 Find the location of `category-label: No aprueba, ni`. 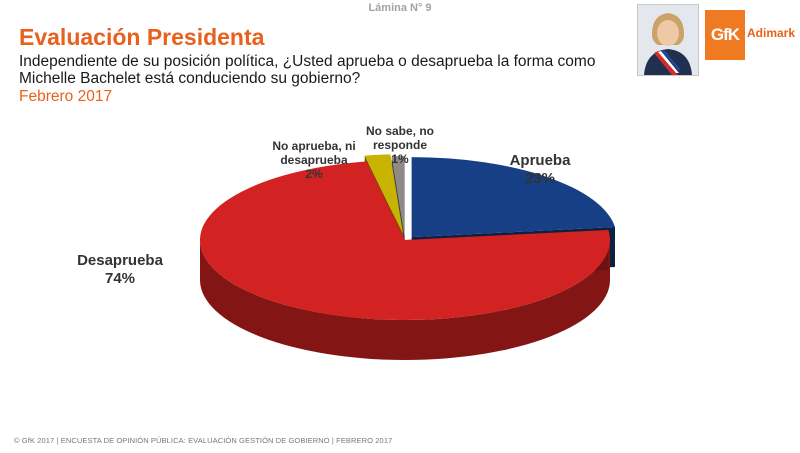

category-label: No aprueba, ni is located at coordinates (313, 146).